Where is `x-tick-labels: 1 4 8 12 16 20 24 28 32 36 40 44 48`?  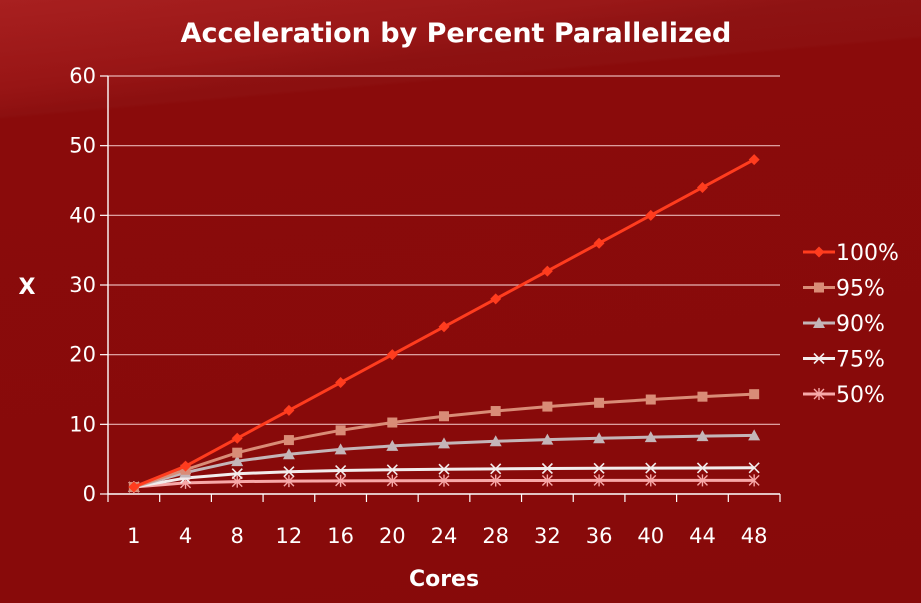
x-tick-labels: 1 4 8 12 16 20 24 28 32 36 40 44 48 is located at coordinates (447, 536).